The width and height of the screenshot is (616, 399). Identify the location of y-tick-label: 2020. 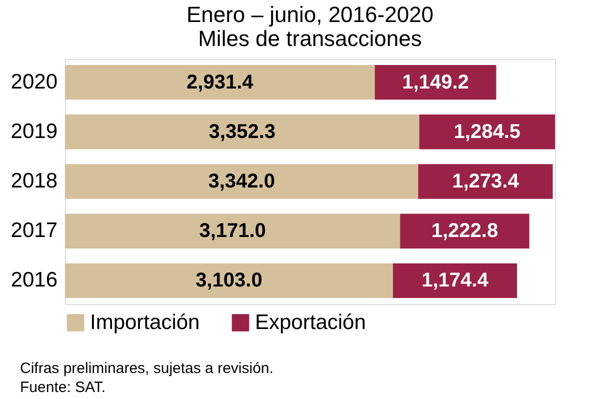
(34, 82).